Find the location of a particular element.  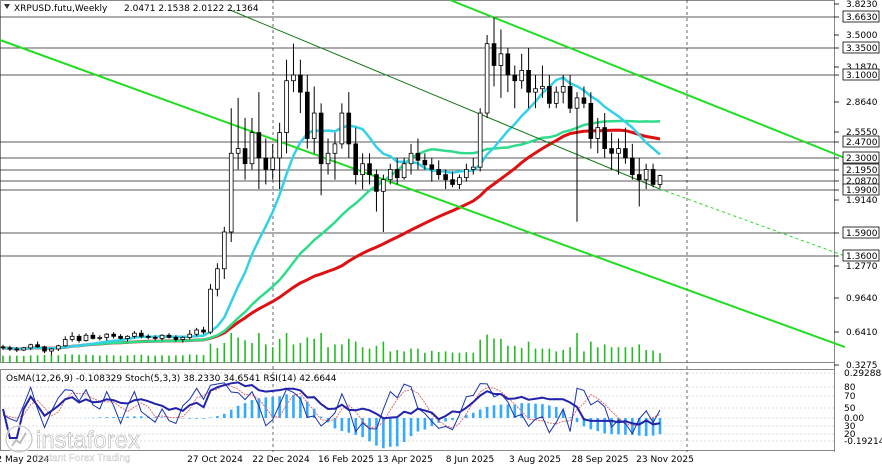

price-tick-label: 2.1950 is located at coordinates (862, 171).